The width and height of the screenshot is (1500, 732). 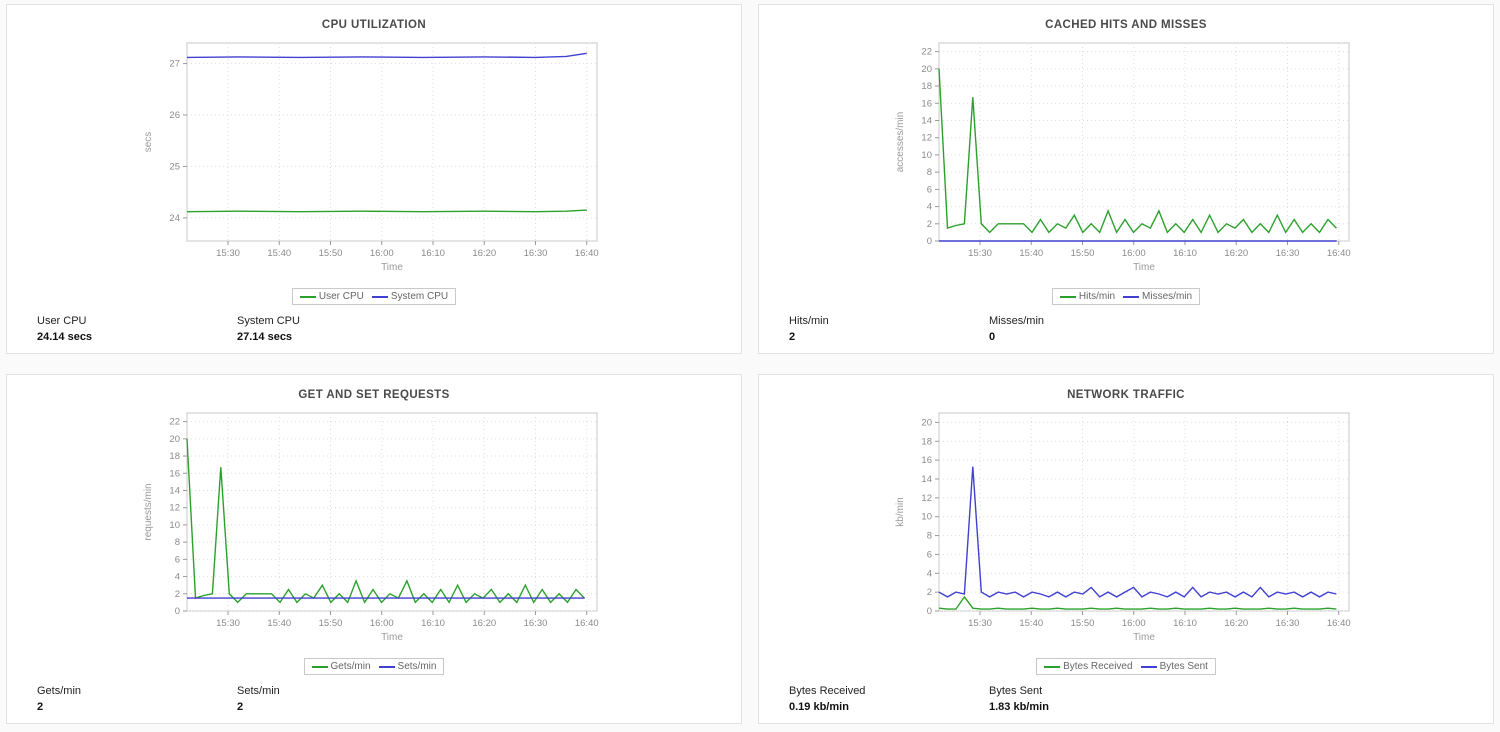 I want to click on y-axis-label: requests/min, so click(x=148, y=511).